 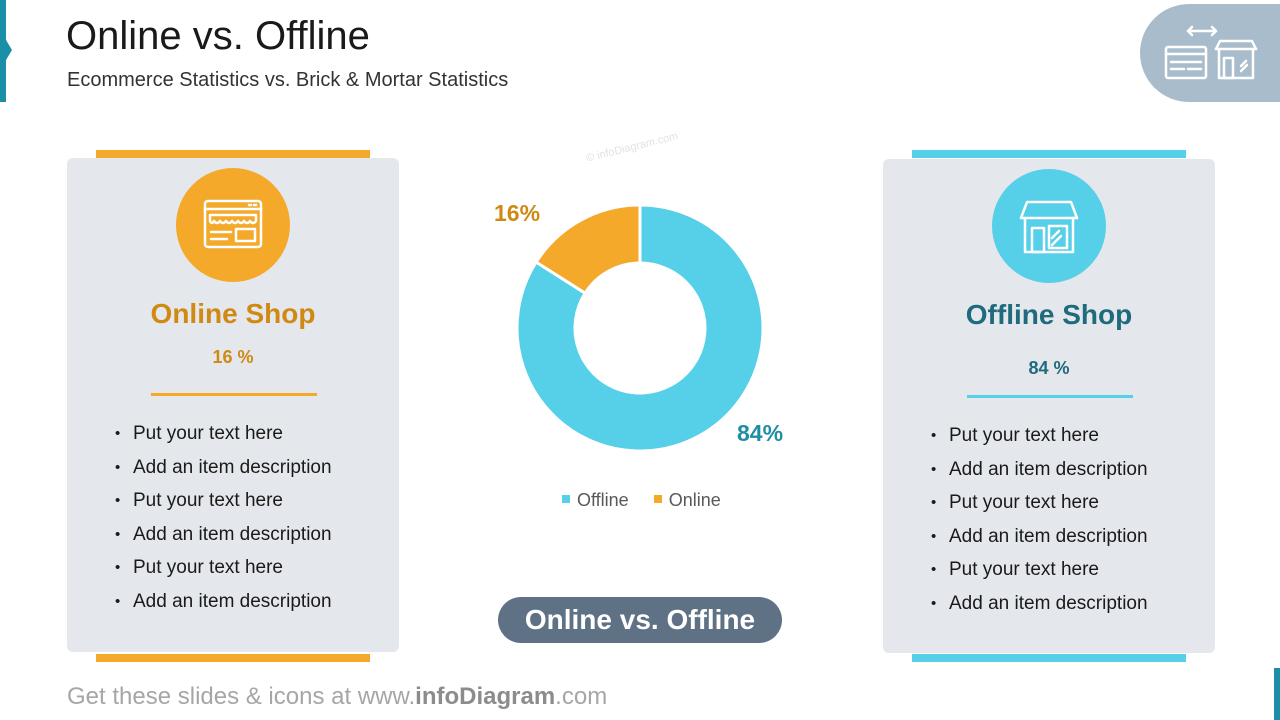 What do you see at coordinates (1049, 658) in the screenshot?
I see `offline-card-bottom-bar` at bounding box center [1049, 658].